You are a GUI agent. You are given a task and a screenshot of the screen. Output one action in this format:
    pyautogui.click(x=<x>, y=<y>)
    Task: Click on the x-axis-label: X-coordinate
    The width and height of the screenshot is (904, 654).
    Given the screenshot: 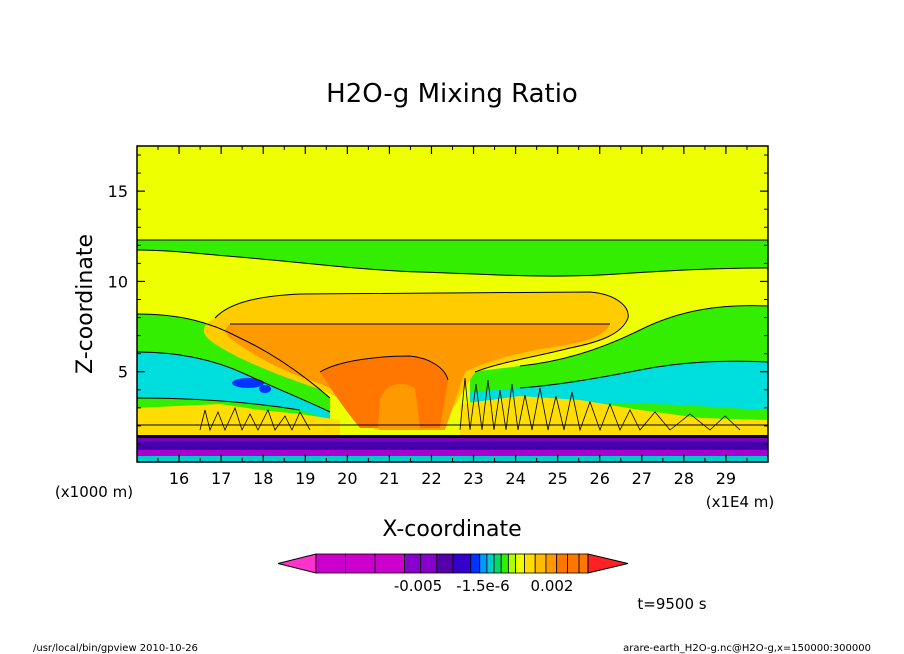 What is the action you would take?
    pyautogui.click(x=451, y=529)
    